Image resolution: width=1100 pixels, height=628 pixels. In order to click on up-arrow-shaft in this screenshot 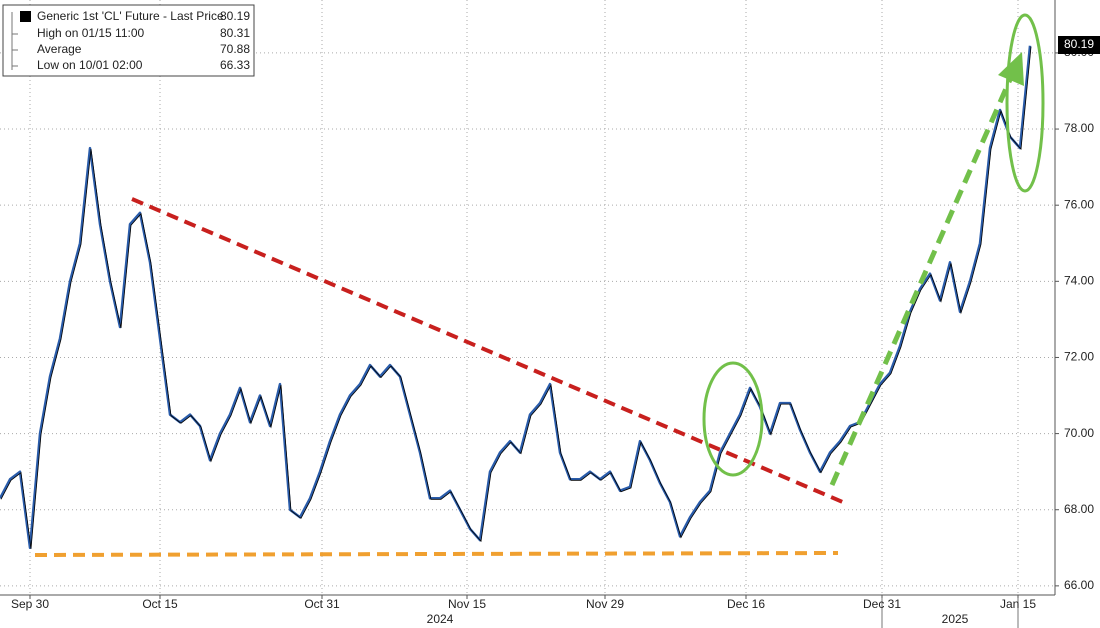, I will do `click(922, 280)`.